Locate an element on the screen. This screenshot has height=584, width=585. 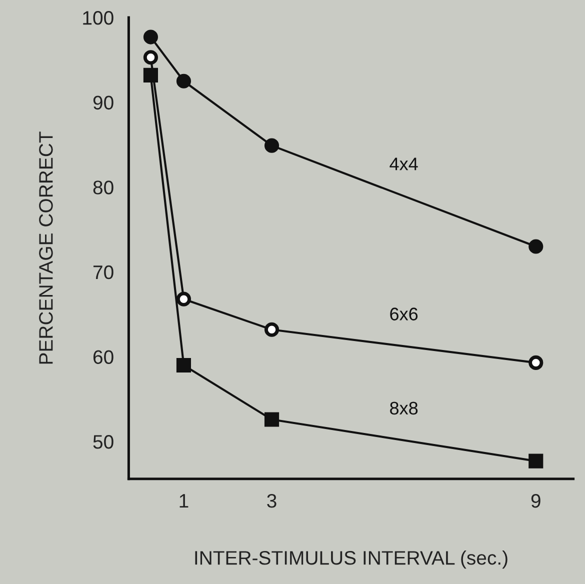
series-label: 8x8 is located at coordinates (404, 408).